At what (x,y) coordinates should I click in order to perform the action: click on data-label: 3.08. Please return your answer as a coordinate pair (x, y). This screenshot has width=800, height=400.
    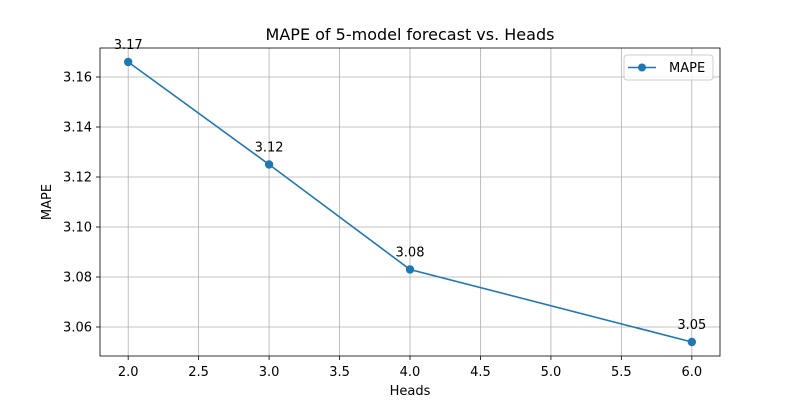
    Looking at the image, I should click on (410, 253).